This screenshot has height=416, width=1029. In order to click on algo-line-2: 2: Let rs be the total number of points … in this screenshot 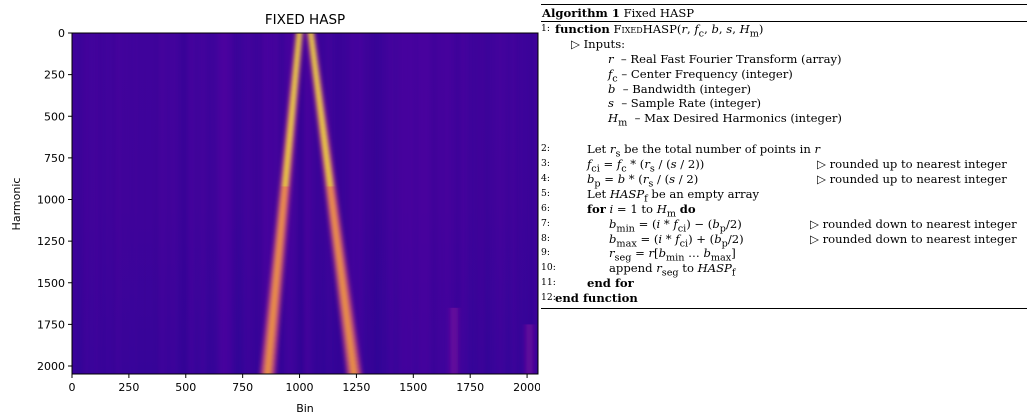, I will do `click(681, 151)`.